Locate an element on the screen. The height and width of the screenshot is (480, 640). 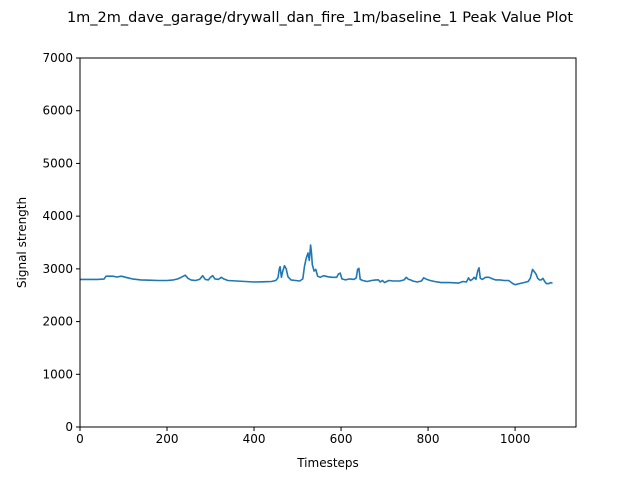
y-tick-label: 7000 is located at coordinates (57, 58).